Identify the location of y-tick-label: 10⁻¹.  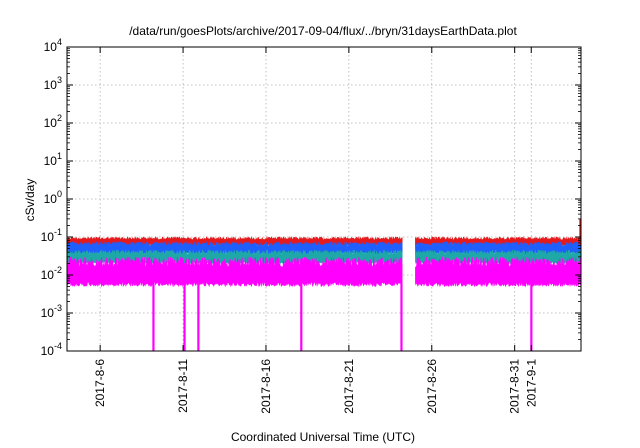
(51, 235).